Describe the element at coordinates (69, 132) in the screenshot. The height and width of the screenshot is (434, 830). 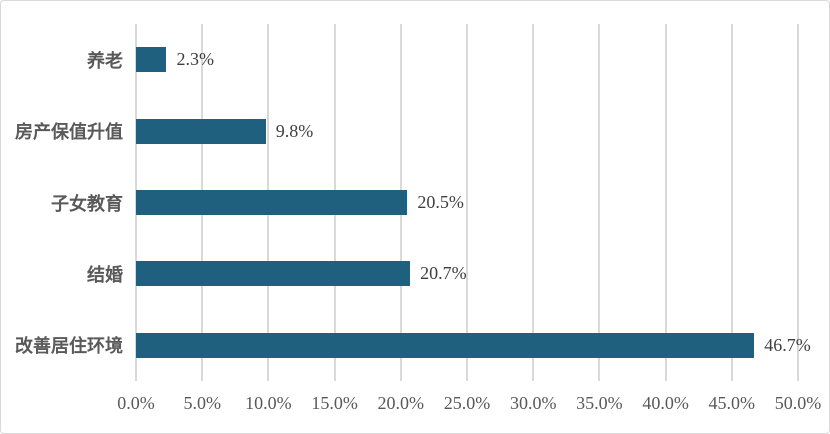
I see `category-label: 房产保值升值` at that location.